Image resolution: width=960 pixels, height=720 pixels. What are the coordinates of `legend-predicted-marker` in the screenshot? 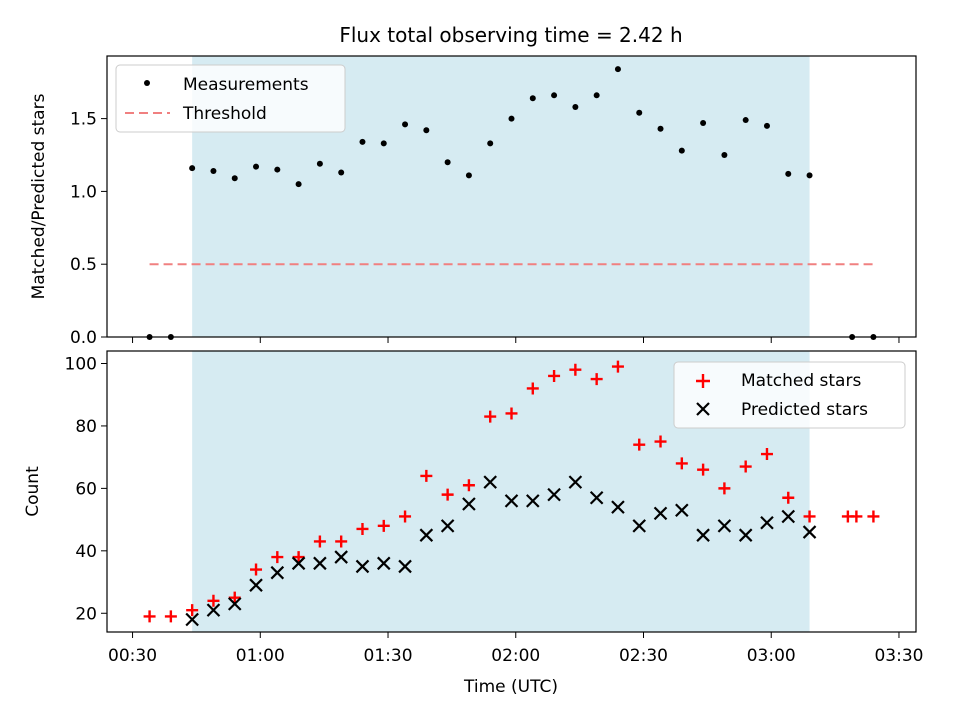 It's located at (703, 409).